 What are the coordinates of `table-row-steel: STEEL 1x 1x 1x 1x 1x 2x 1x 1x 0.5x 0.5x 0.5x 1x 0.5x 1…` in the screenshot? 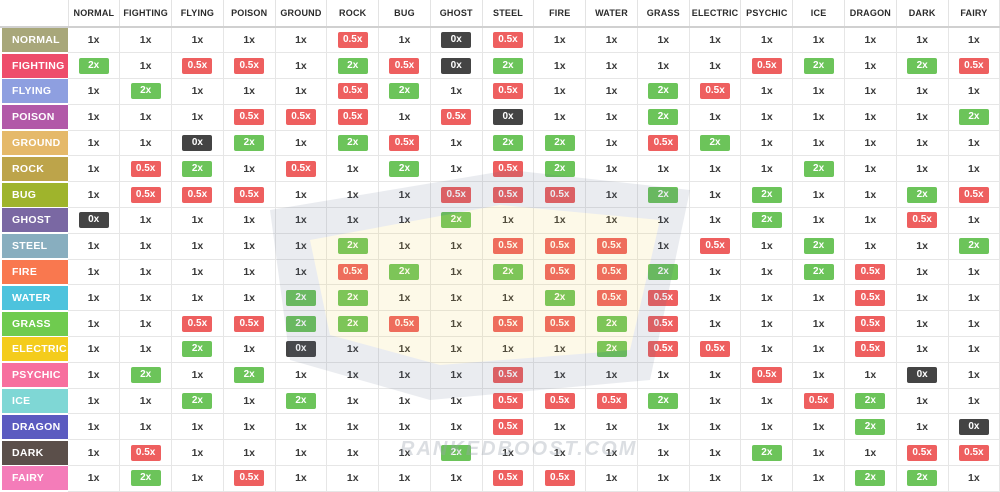 It's located at (500, 246).